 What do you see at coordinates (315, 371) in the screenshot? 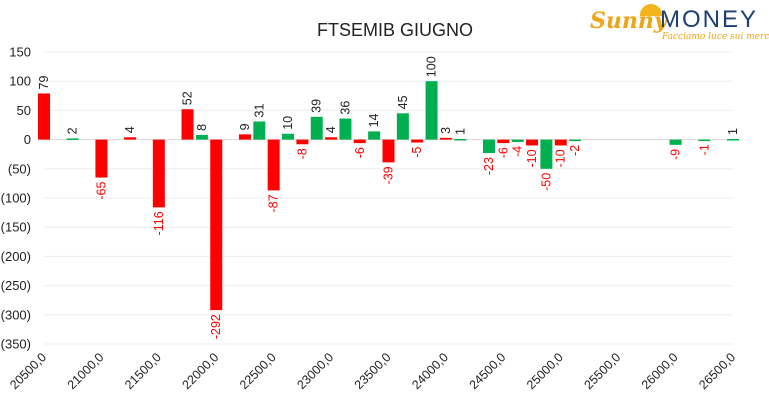
I see `x-tick-label: 23000,0` at bounding box center [315, 371].